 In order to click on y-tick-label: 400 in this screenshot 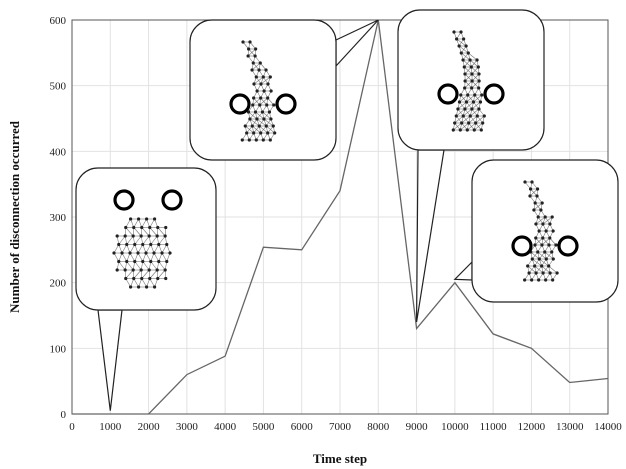, I will do `click(58, 152)`.